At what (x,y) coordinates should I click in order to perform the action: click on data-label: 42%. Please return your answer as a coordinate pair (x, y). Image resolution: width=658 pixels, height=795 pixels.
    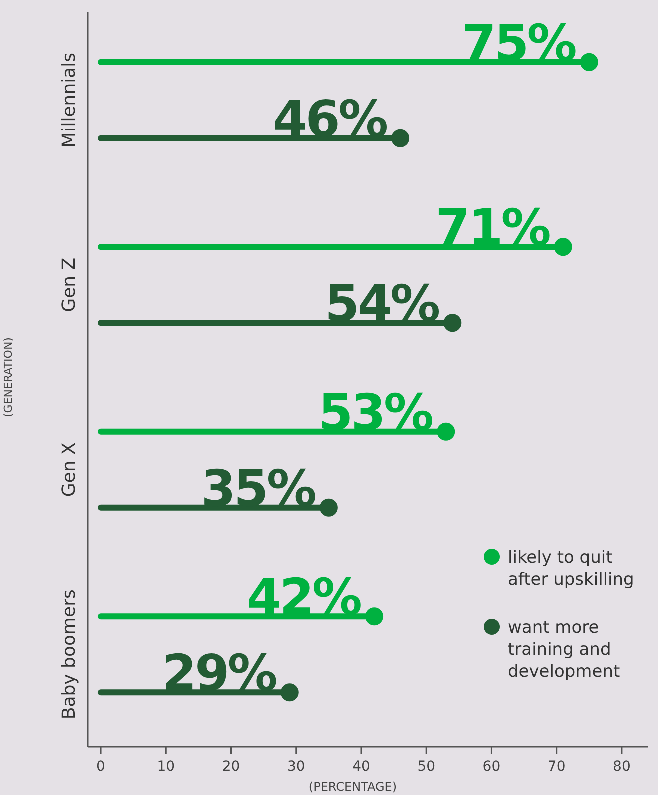
    Looking at the image, I should click on (304, 597).